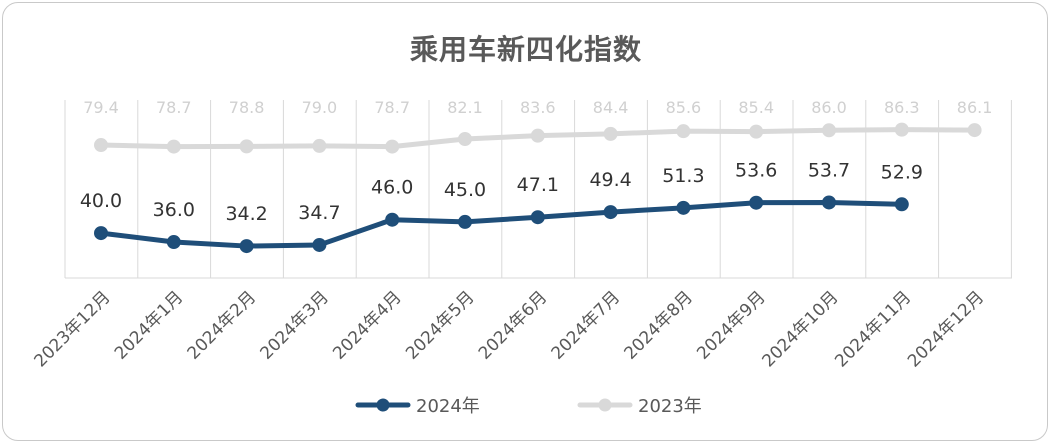  What do you see at coordinates (902, 172) in the screenshot?
I see `data-label-2024: 52.9` at bounding box center [902, 172].